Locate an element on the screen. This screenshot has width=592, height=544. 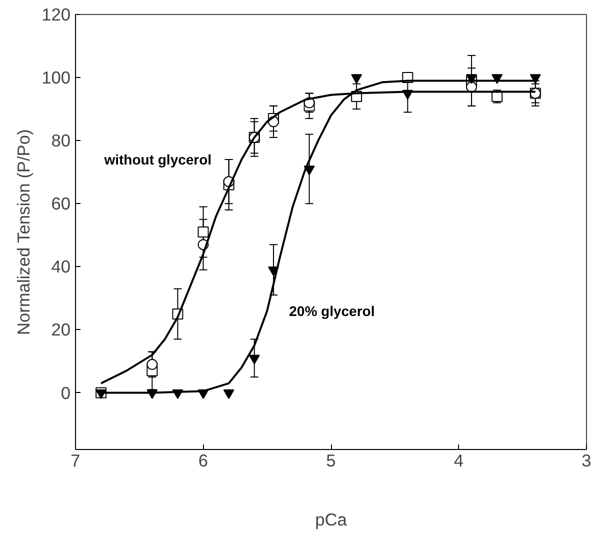
x-tick-label: 5 is located at coordinates (331, 460).